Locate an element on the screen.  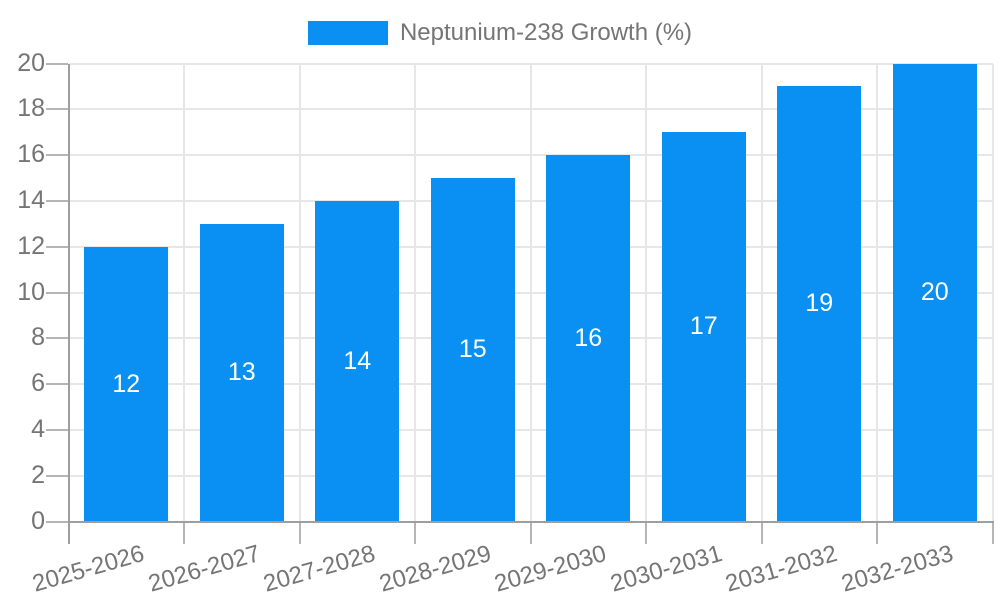
bar: 20 is located at coordinates (934, 292).